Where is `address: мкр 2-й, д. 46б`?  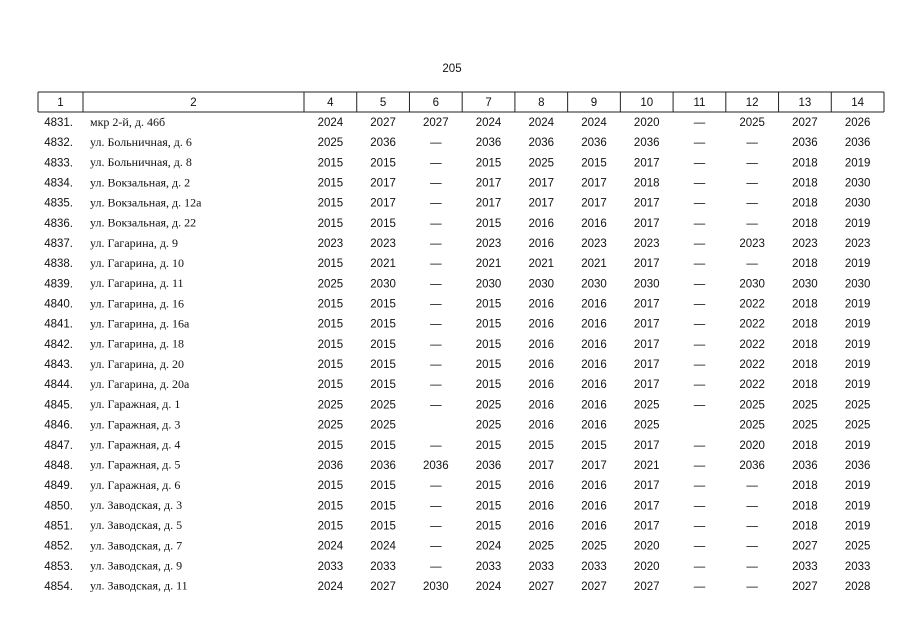 address: мкр 2-й, д. 46б is located at coordinates (127, 122).